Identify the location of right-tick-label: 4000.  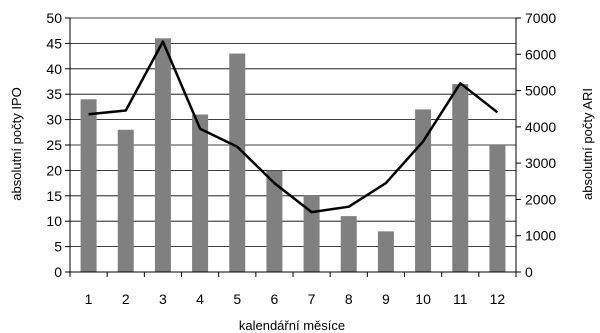
(540, 127).